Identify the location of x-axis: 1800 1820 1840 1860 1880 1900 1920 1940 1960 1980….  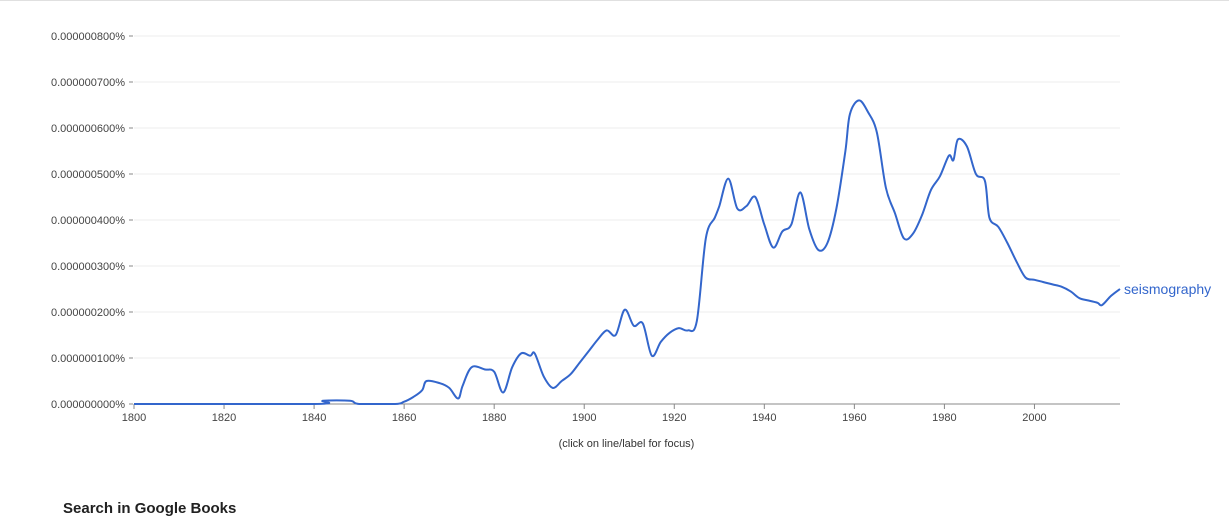
(621, 413).